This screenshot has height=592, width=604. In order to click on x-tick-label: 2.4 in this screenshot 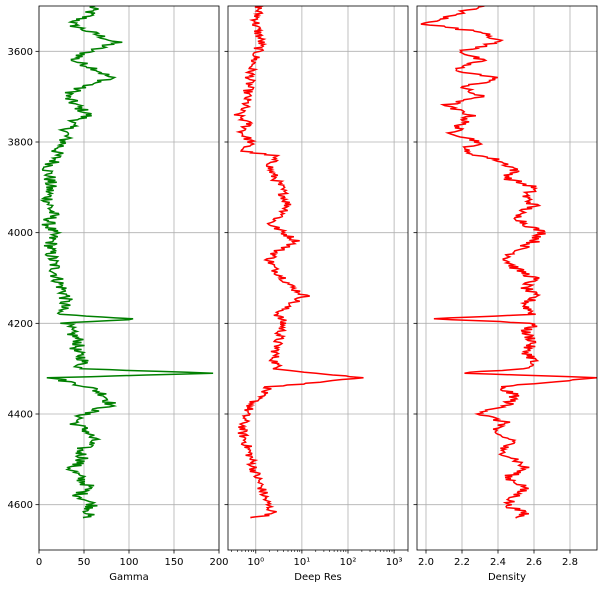, I will do `click(498, 562)`.